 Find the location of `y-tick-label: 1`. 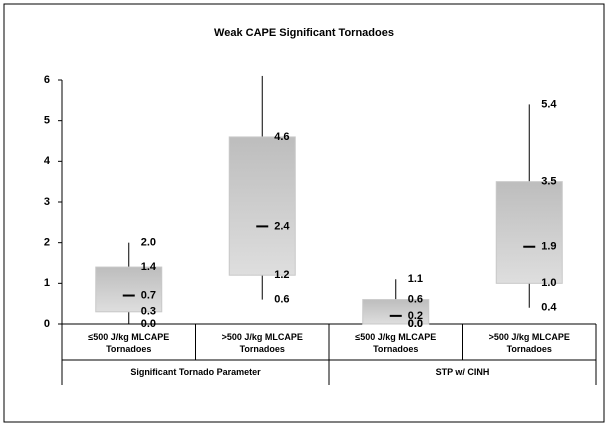

y-tick-label: 1 is located at coordinates (47, 283).